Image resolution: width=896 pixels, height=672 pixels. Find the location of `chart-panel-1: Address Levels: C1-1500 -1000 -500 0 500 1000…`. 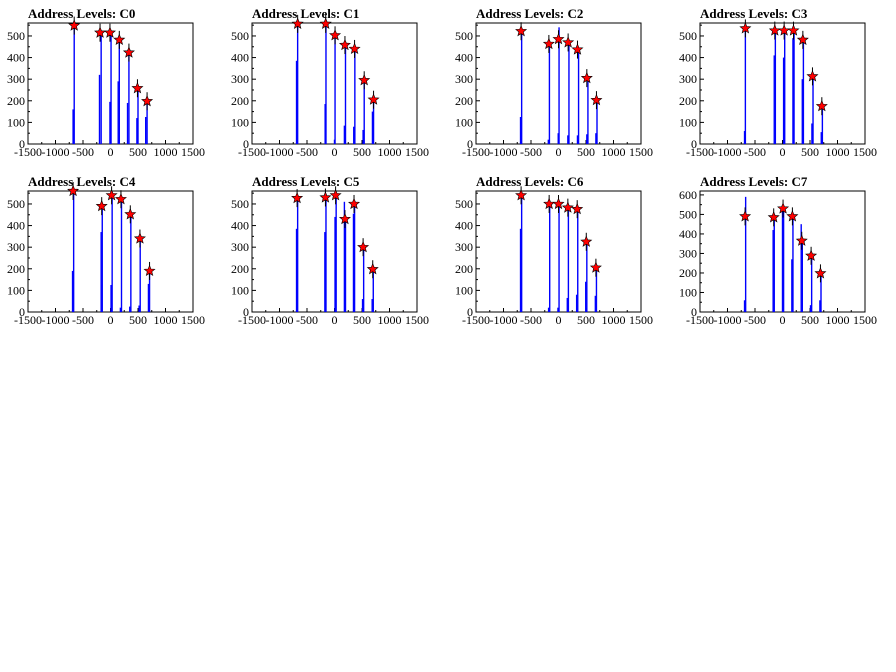

chart-panel-1: Address Levels: C1-1500 -1000 -500 0 500 1000… is located at coordinates (330, 82).